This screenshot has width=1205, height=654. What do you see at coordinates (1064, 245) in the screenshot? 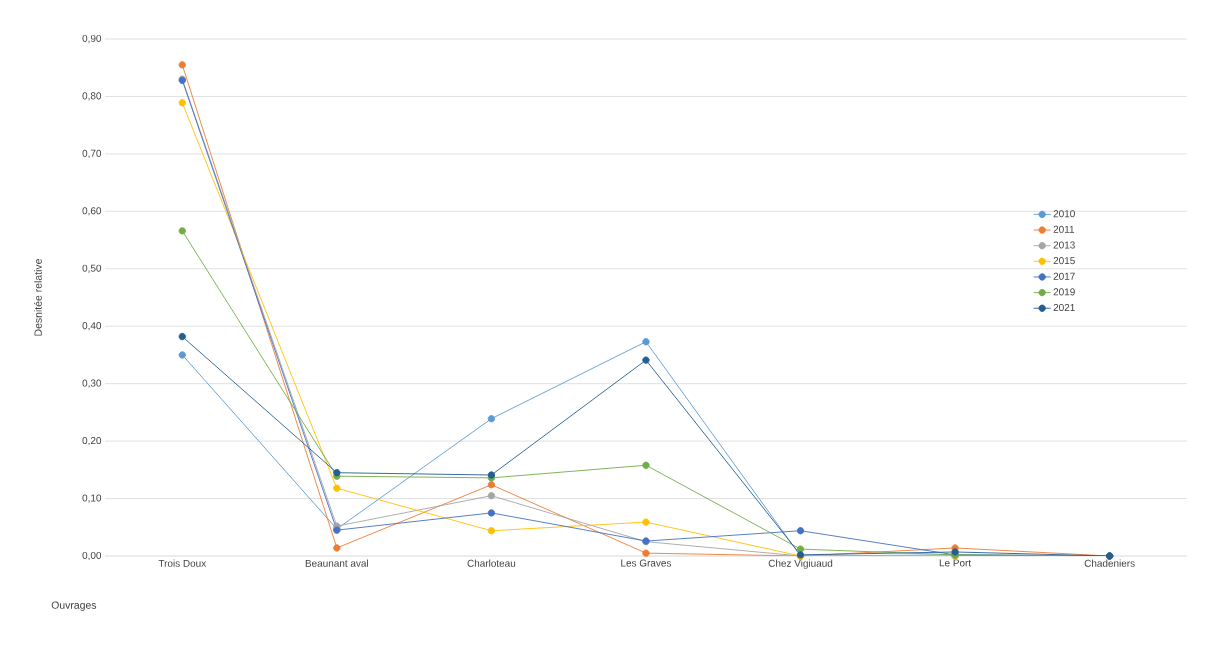
I see `legend-label: 2013` at bounding box center [1064, 245].